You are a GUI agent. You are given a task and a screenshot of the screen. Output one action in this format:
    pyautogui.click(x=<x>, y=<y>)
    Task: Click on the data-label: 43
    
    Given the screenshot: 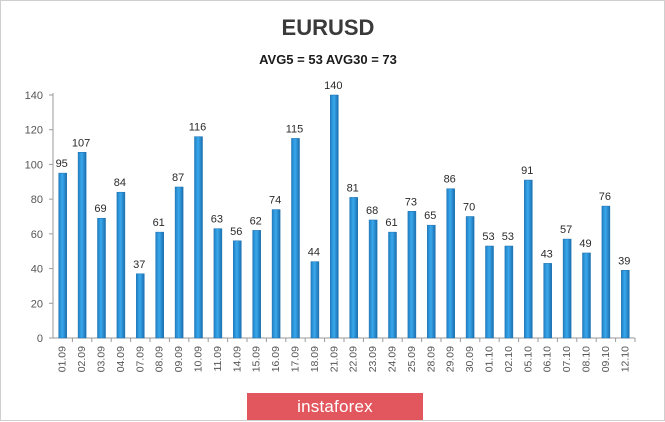 What is the action you would take?
    pyautogui.click(x=547, y=254)
    